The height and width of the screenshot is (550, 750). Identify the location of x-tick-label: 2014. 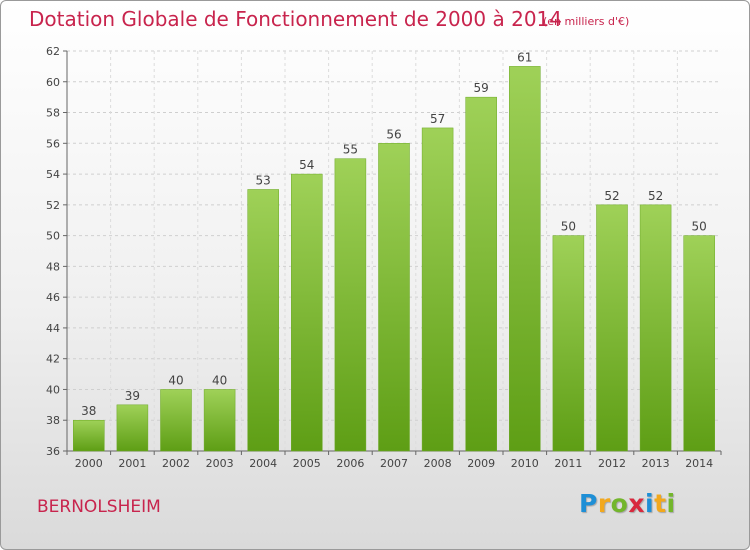
(699, 463).